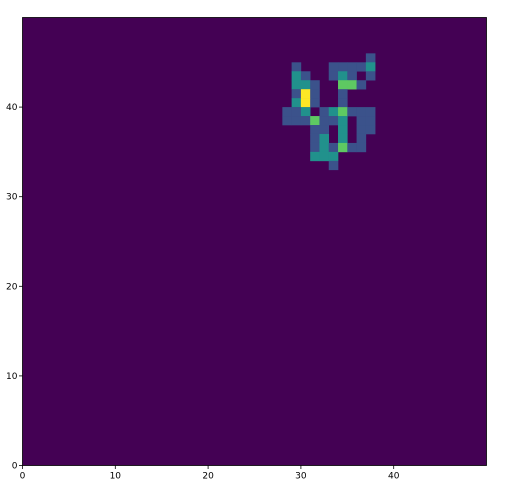 Image resolution: width=505 pixels, height=486 pixels. Describe the element at coordinates (12, 198) in the screenshot. I see `y-tick-label: 30` at that location.